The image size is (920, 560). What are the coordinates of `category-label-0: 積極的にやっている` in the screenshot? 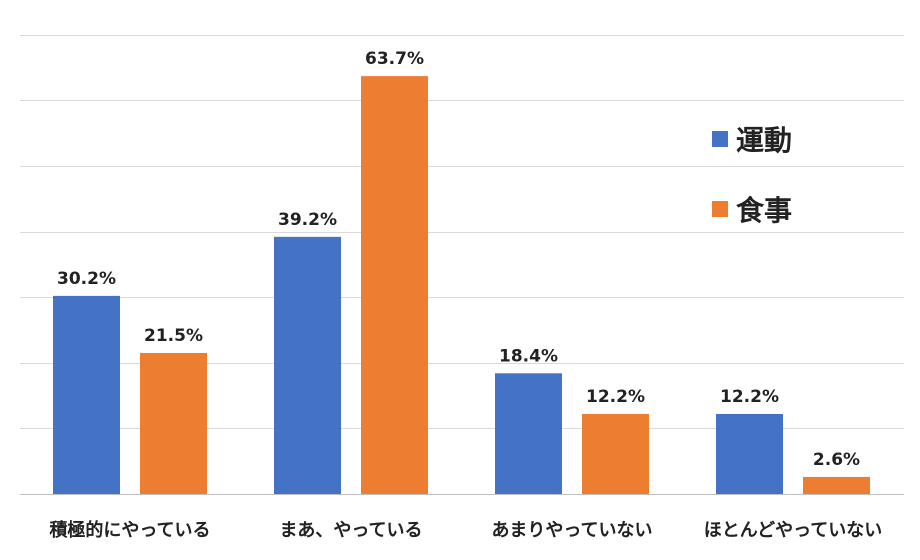 It's located at (129, 530).